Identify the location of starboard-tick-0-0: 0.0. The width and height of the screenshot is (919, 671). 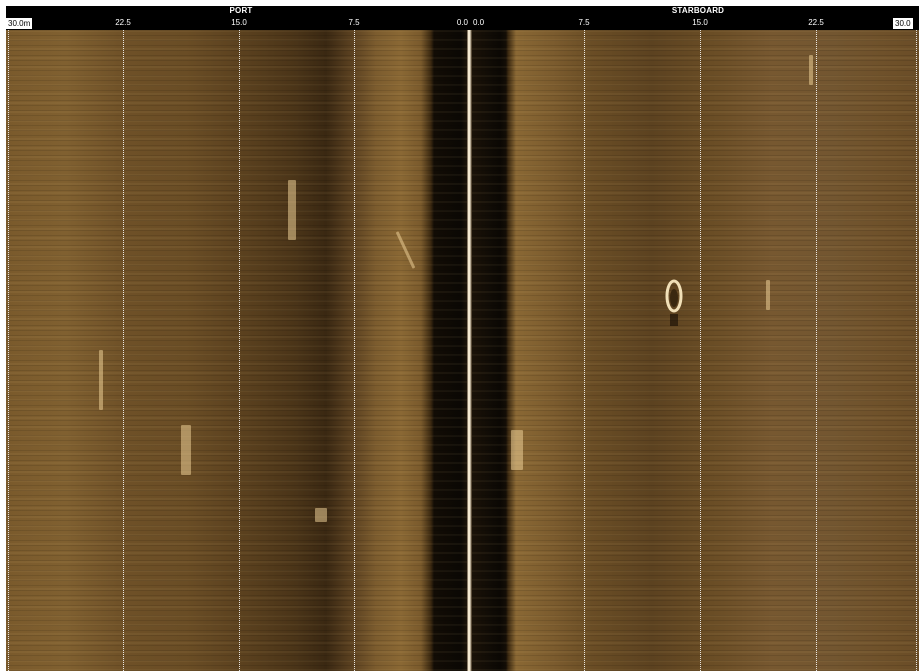
(479, 22).